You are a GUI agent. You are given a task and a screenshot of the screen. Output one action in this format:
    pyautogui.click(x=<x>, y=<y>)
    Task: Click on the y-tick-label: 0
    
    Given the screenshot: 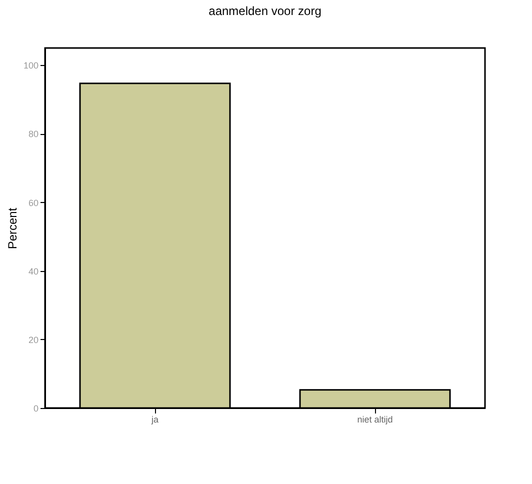 What is the action you would take?
    pyautogui.click(x=35, y=409)
    